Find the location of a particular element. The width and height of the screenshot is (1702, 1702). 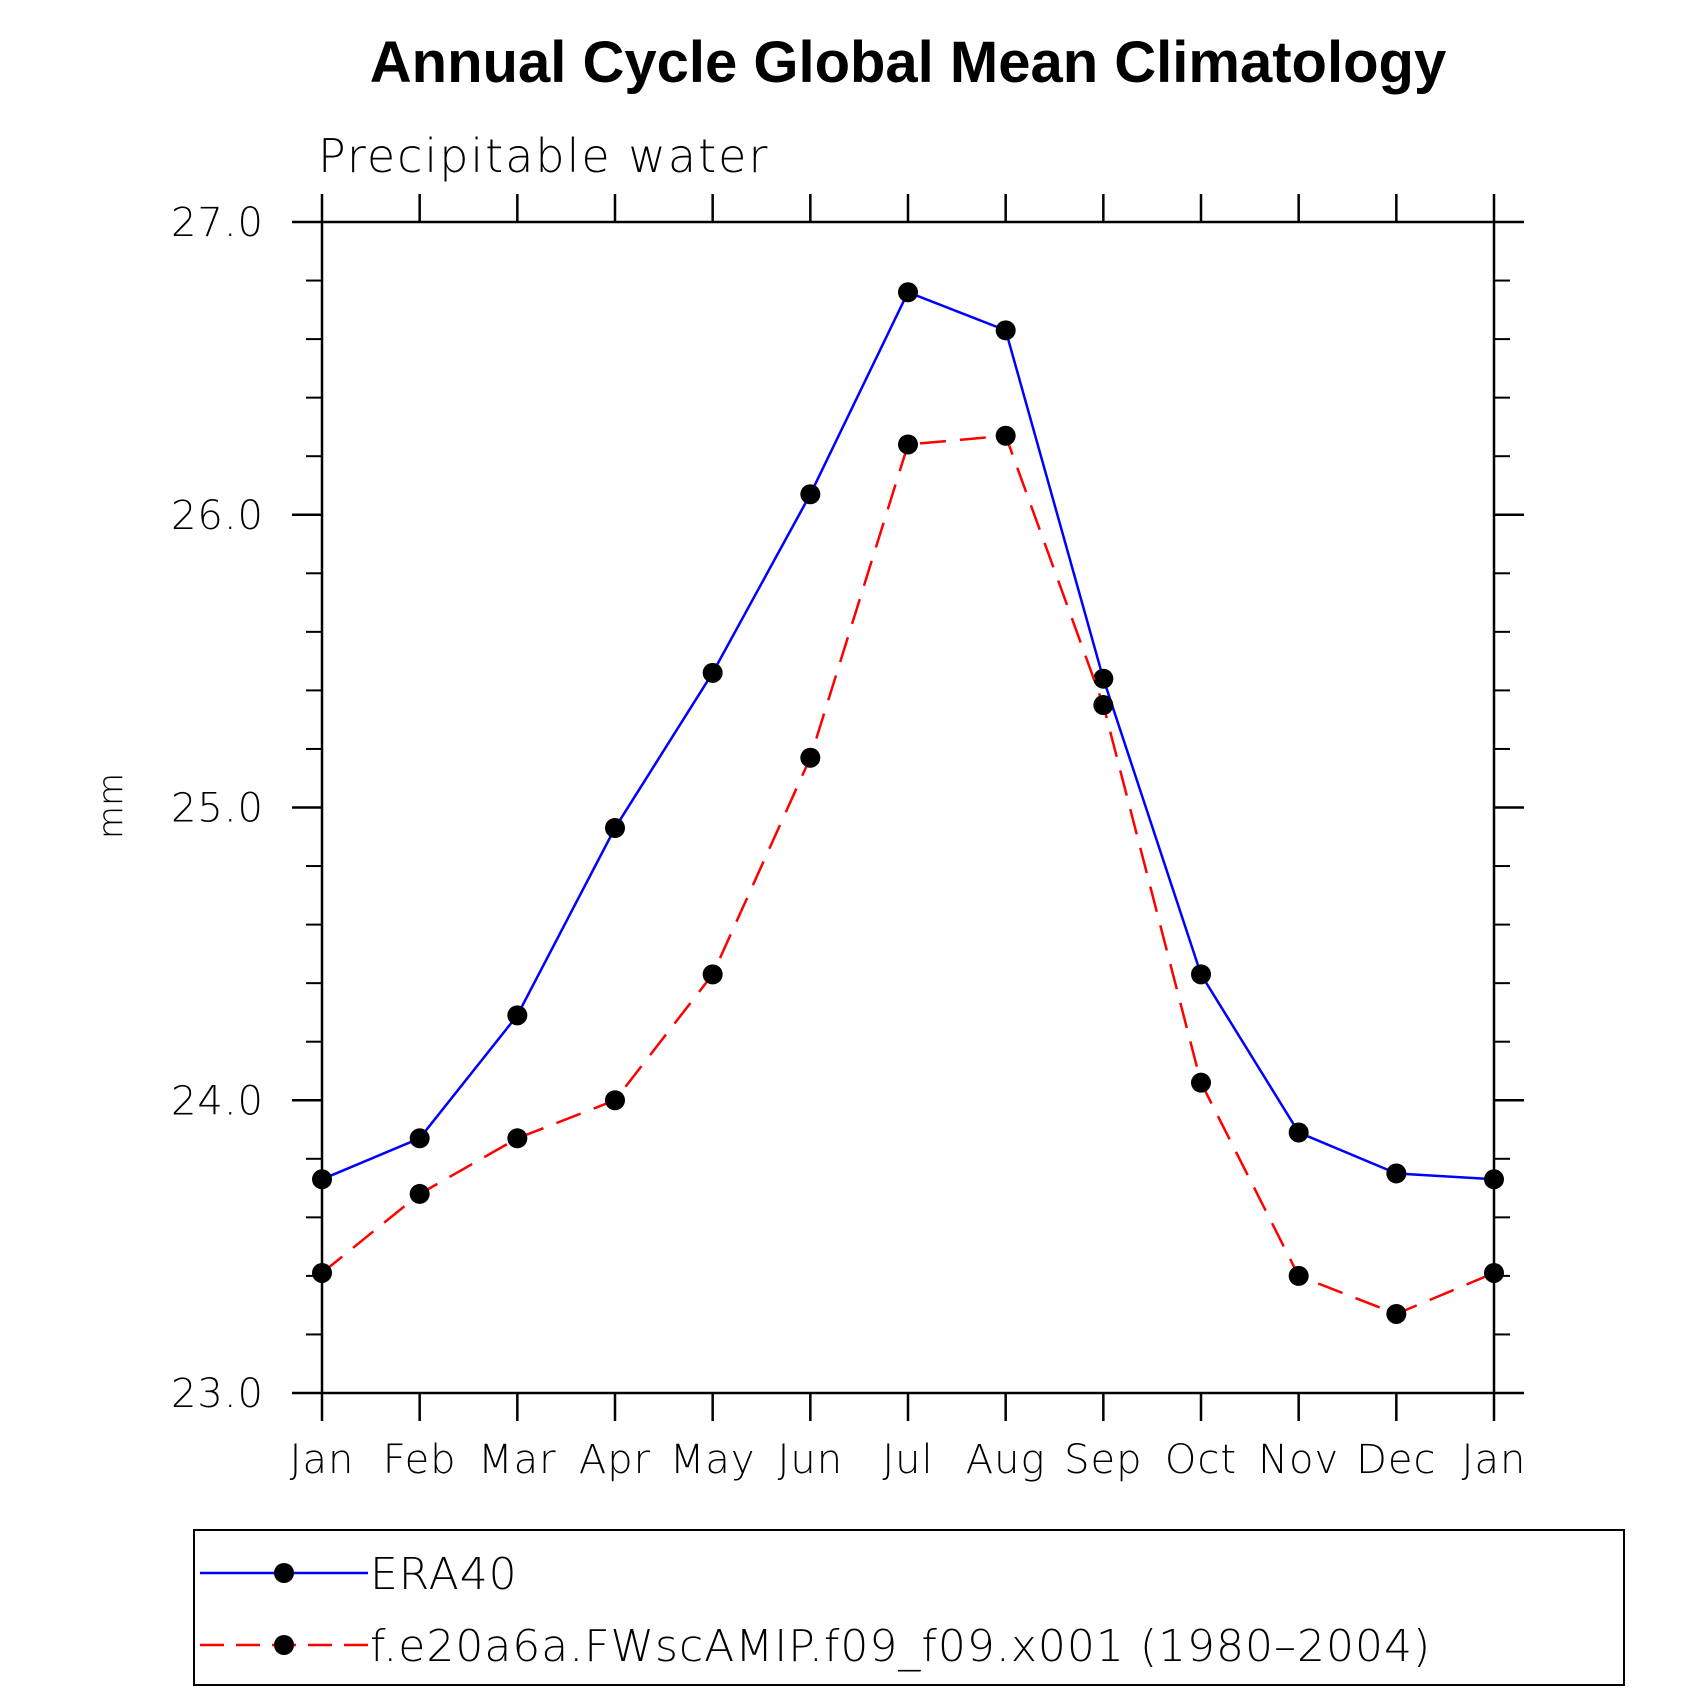

y-tick-label: 26.0 is located at coordinates (217, 516).